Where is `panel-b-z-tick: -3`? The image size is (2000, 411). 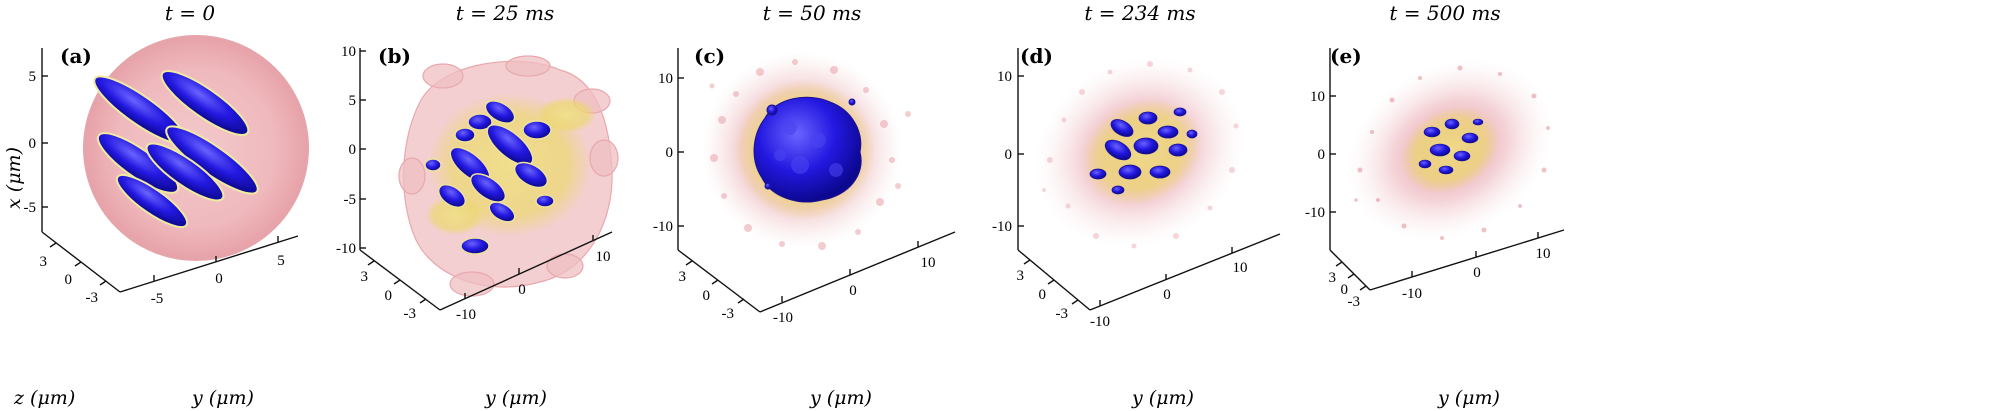
panel-b-z-tick: -3 is located at coordinates (410, 314).